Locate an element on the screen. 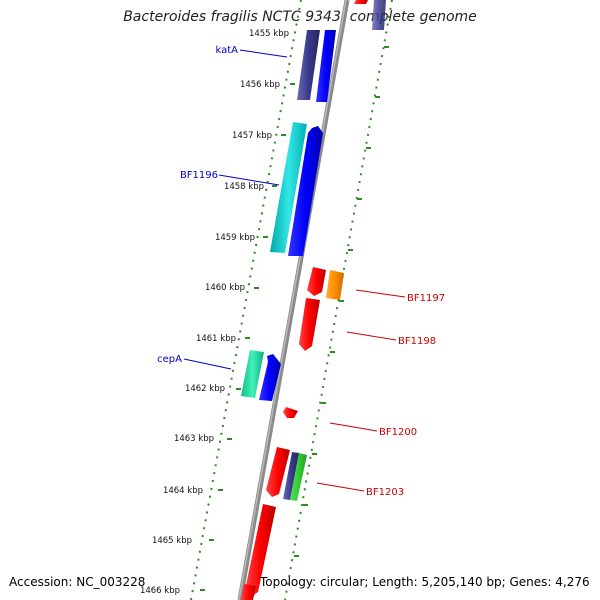  gene-katA-blue is located at coordinates (326, 66).